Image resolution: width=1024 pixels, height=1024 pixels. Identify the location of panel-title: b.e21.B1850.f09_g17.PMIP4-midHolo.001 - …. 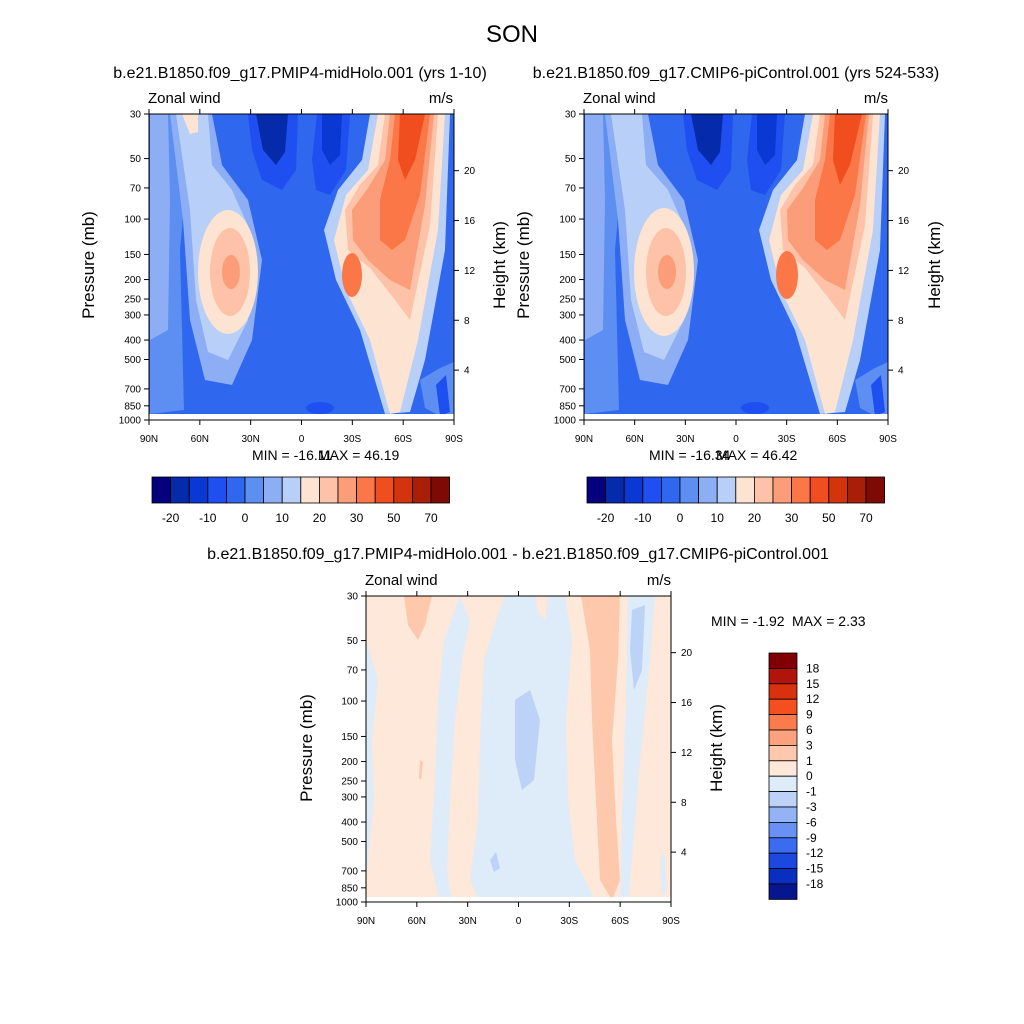
(518, 554).